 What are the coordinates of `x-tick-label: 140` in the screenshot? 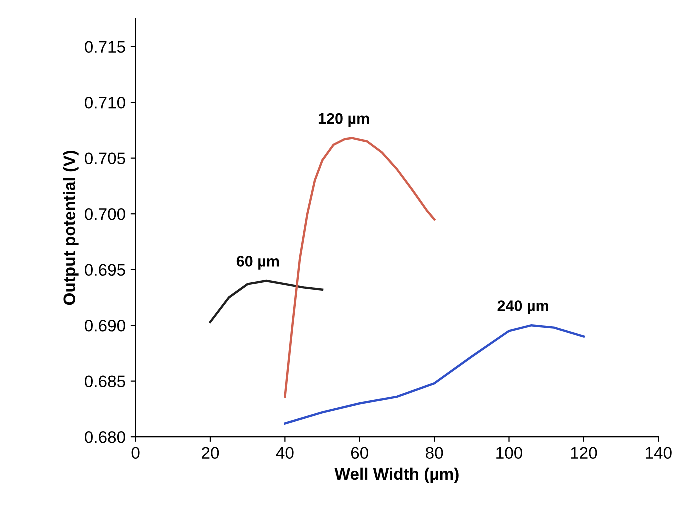 It's located at (659, 453).